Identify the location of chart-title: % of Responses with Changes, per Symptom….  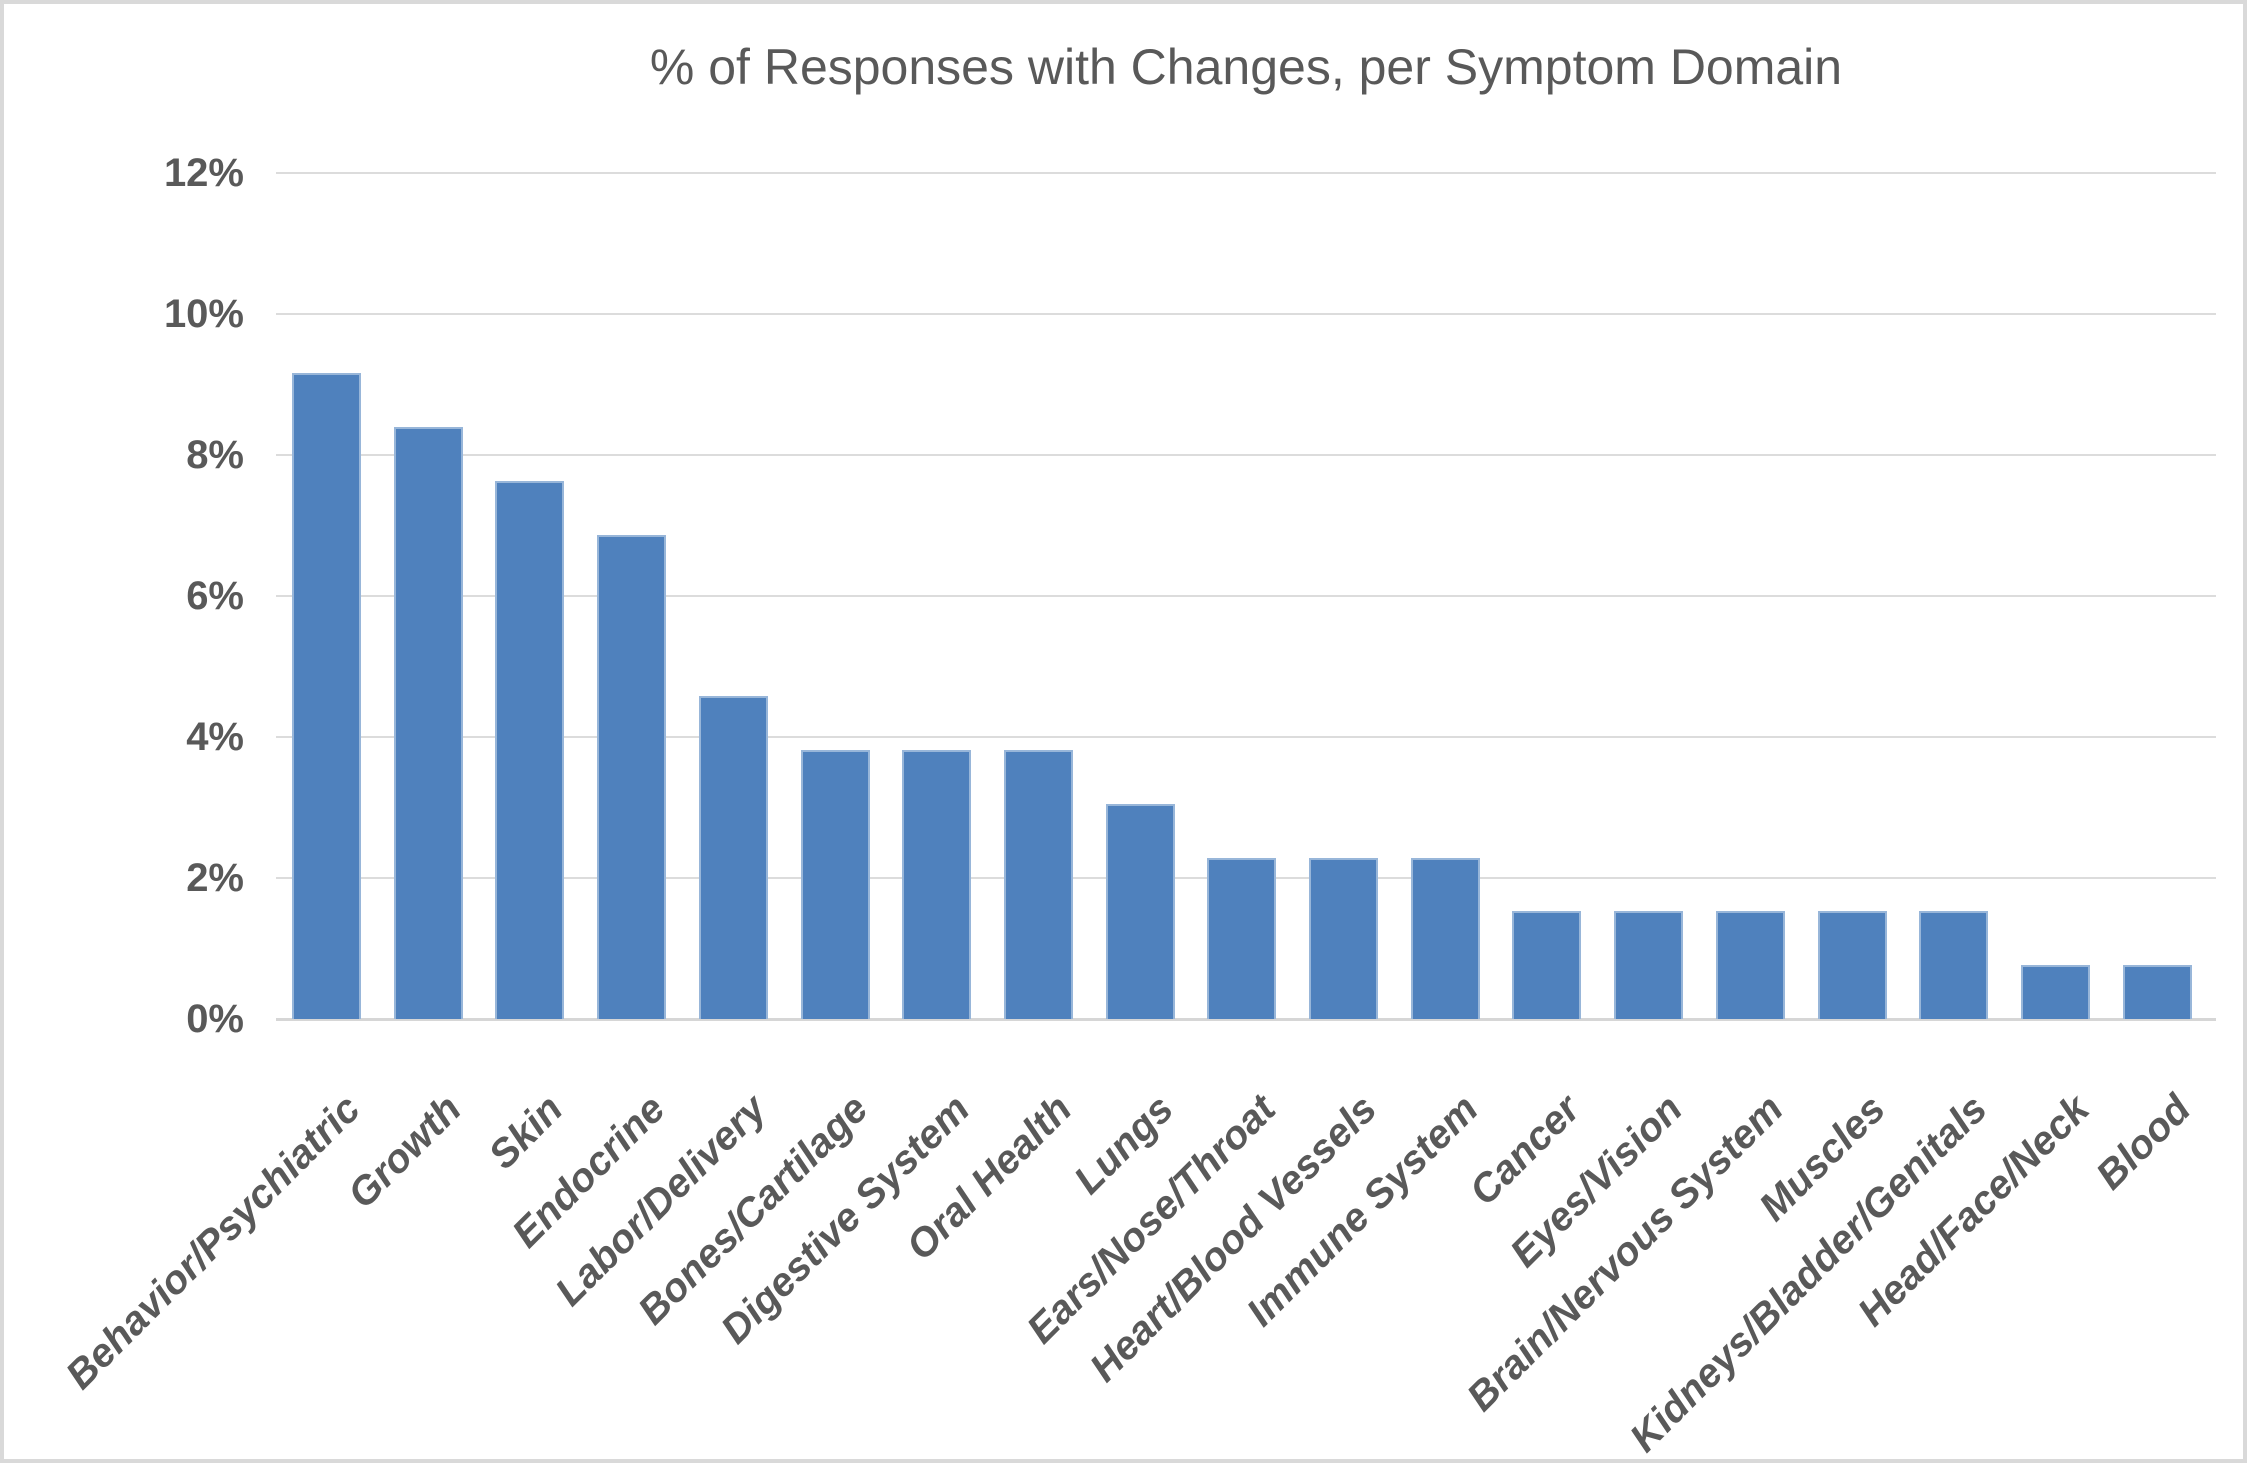
(1246, 67).